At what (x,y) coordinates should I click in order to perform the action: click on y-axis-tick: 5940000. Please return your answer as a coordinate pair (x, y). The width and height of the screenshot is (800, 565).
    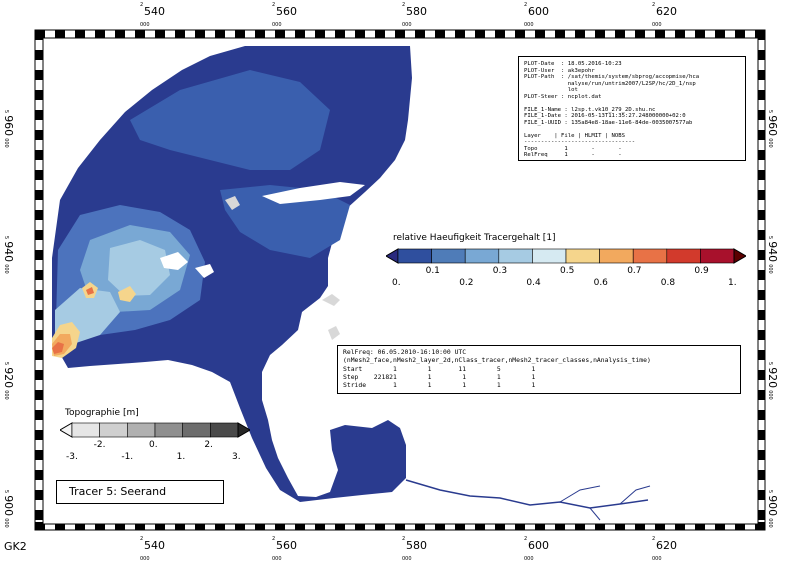
    Looking at the image, I should click on (10, 255).